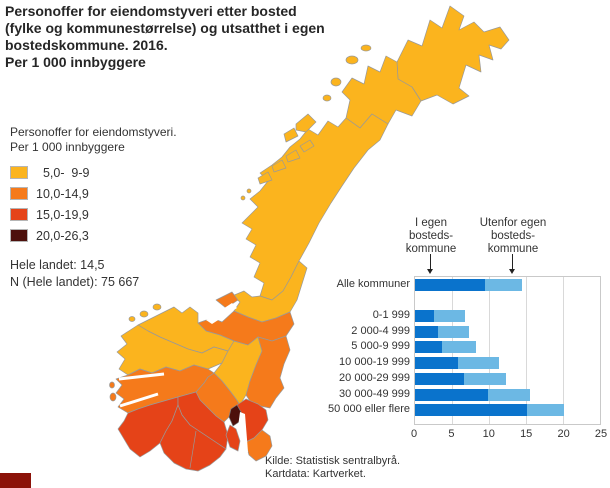 Image resolution: width=610 pixels, height=488 pixels. Describe the element at coordinates (373, 284) in the screenshot. I see `category-label: Alle kommuner` at that location.